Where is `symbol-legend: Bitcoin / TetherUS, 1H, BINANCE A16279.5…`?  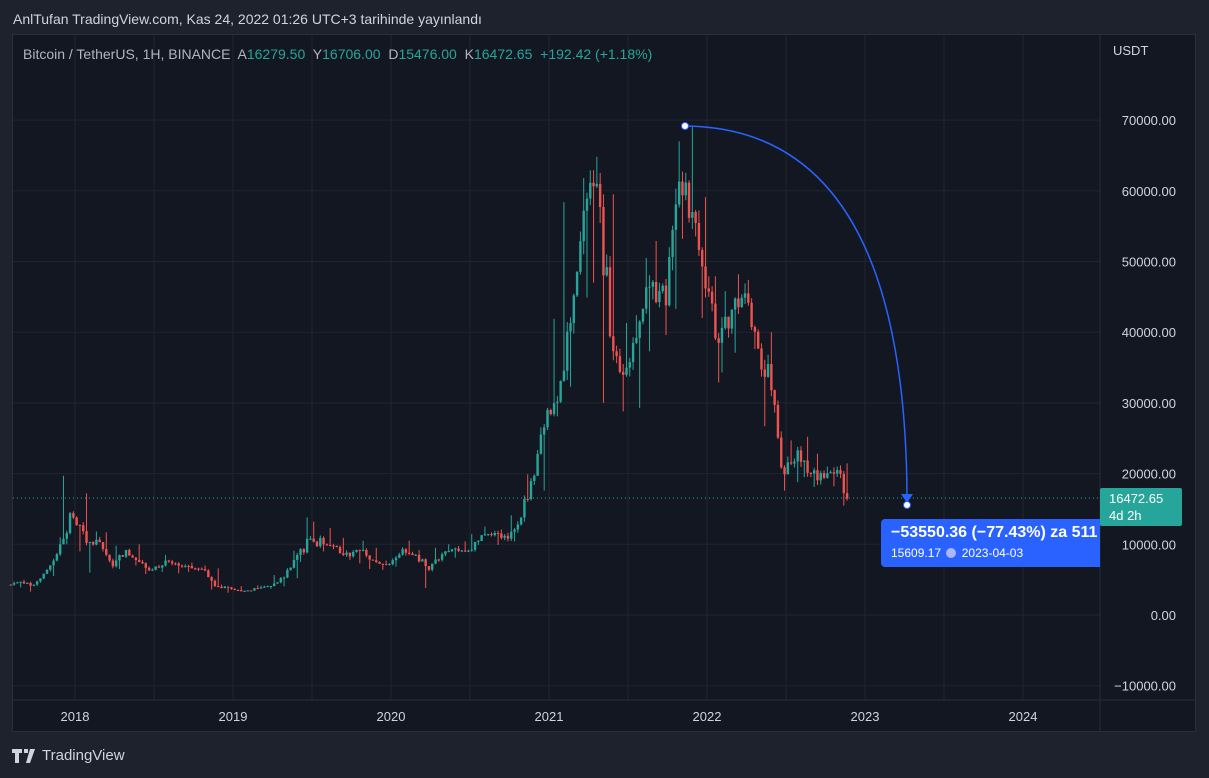 symbol-legend: Bitcoin / TetherUS, 1H, BINANCE A16279.5… is located at coordinates (337, 54).